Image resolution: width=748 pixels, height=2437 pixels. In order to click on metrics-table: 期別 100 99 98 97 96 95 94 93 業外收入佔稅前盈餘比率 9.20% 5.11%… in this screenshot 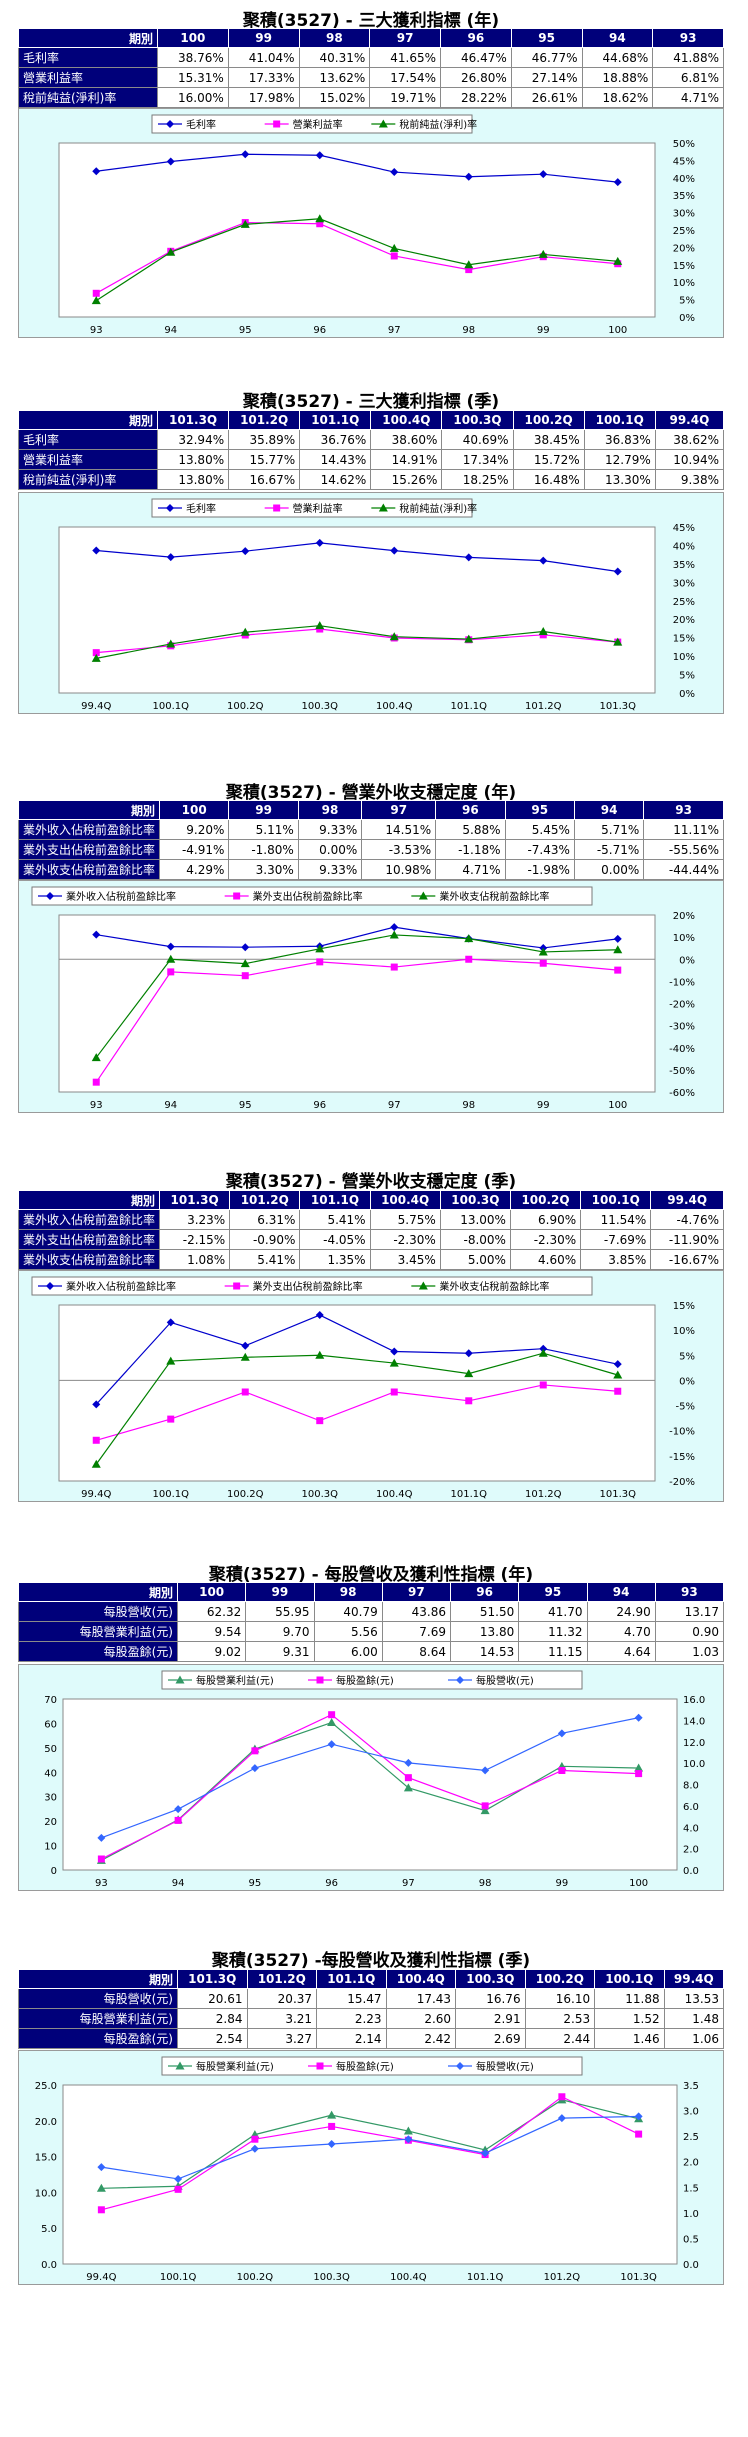, I will do `click(370, 840)`.